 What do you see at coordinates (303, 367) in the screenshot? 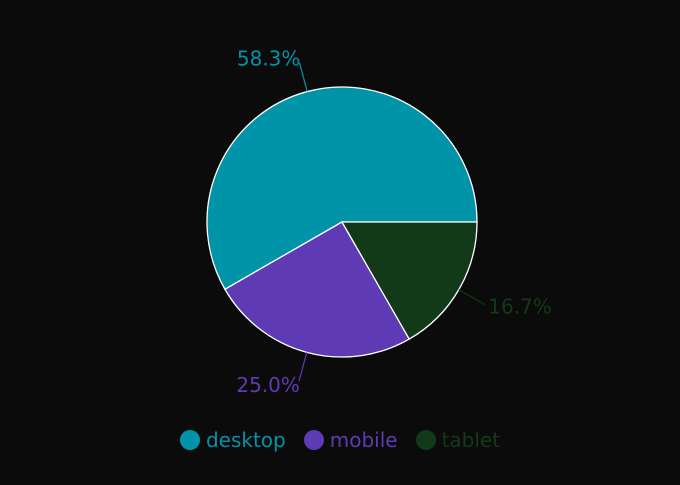
I see `leader-line-mobile` at bounding box center [303, 367].